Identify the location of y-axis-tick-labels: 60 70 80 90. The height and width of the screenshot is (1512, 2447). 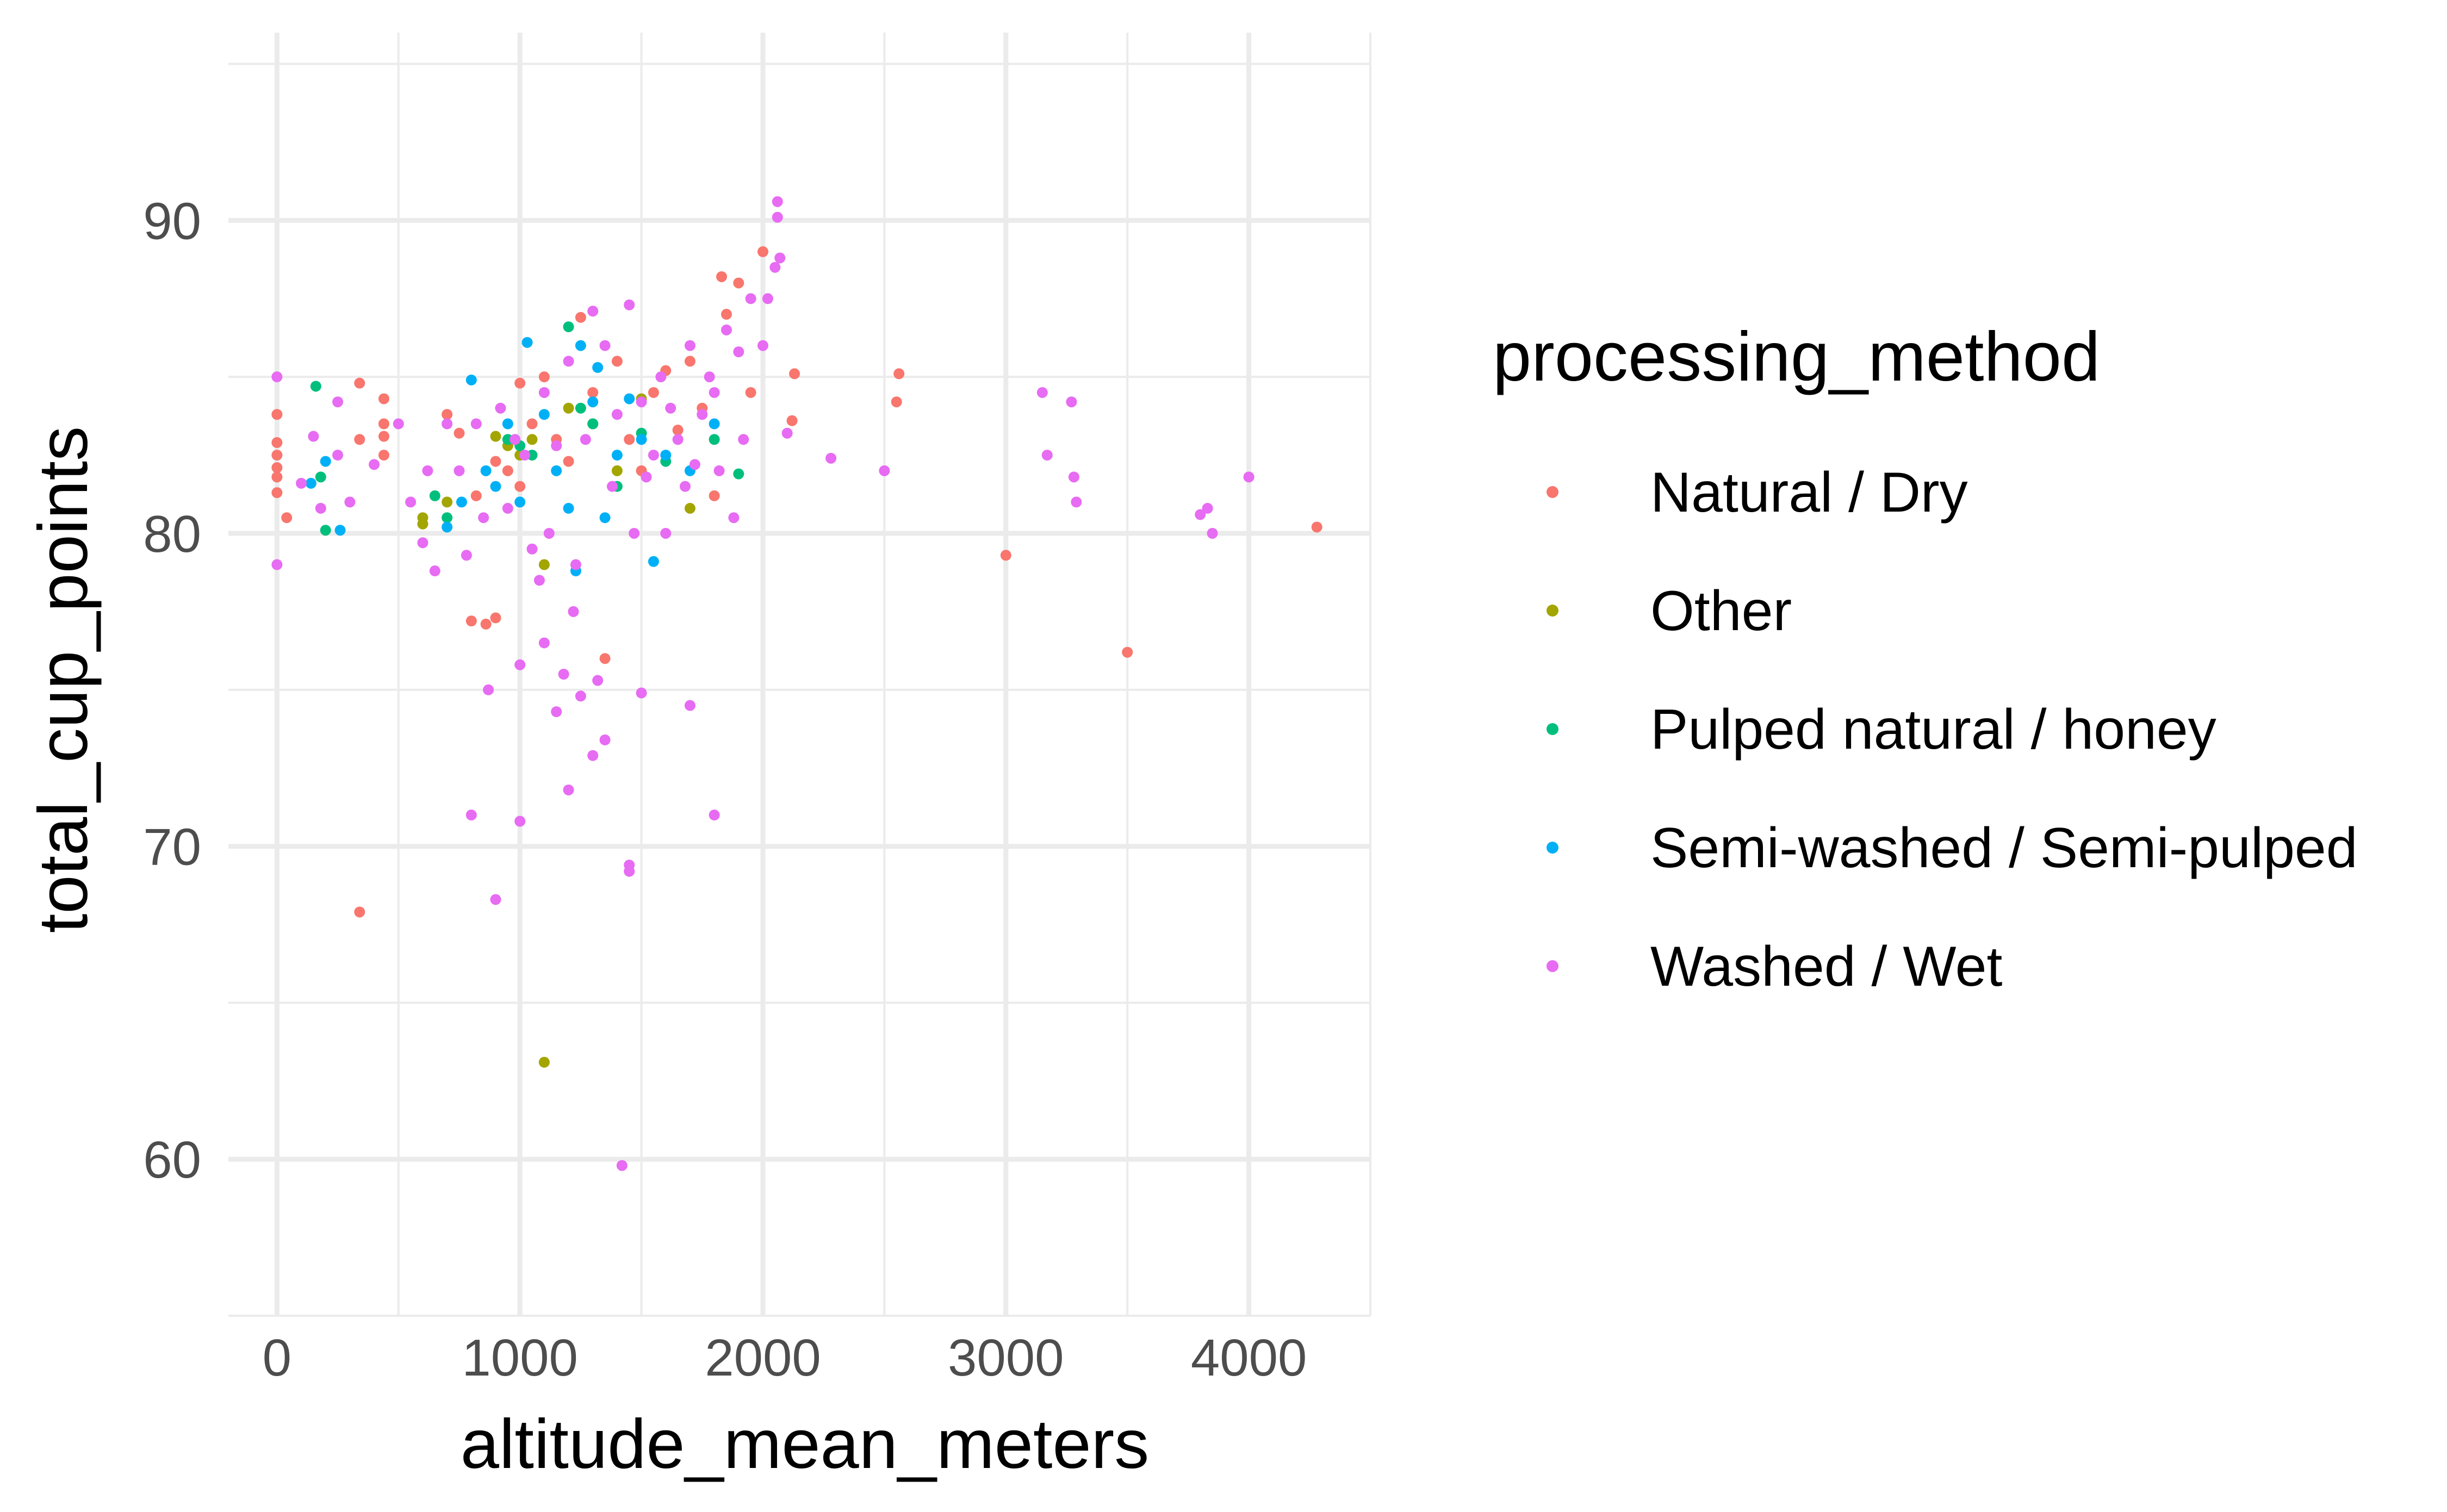
(172, 690).